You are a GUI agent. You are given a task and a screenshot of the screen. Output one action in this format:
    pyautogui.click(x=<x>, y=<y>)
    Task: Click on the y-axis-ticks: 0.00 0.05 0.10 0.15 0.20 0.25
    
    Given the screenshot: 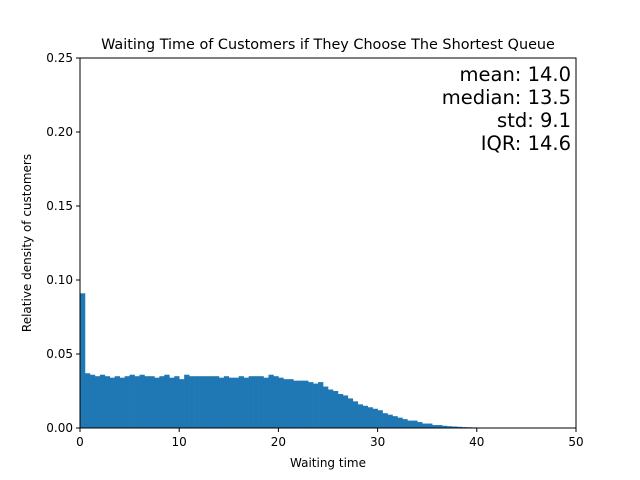 What is the action you would take?
    pyautogui.click(x=63, y=243)
    